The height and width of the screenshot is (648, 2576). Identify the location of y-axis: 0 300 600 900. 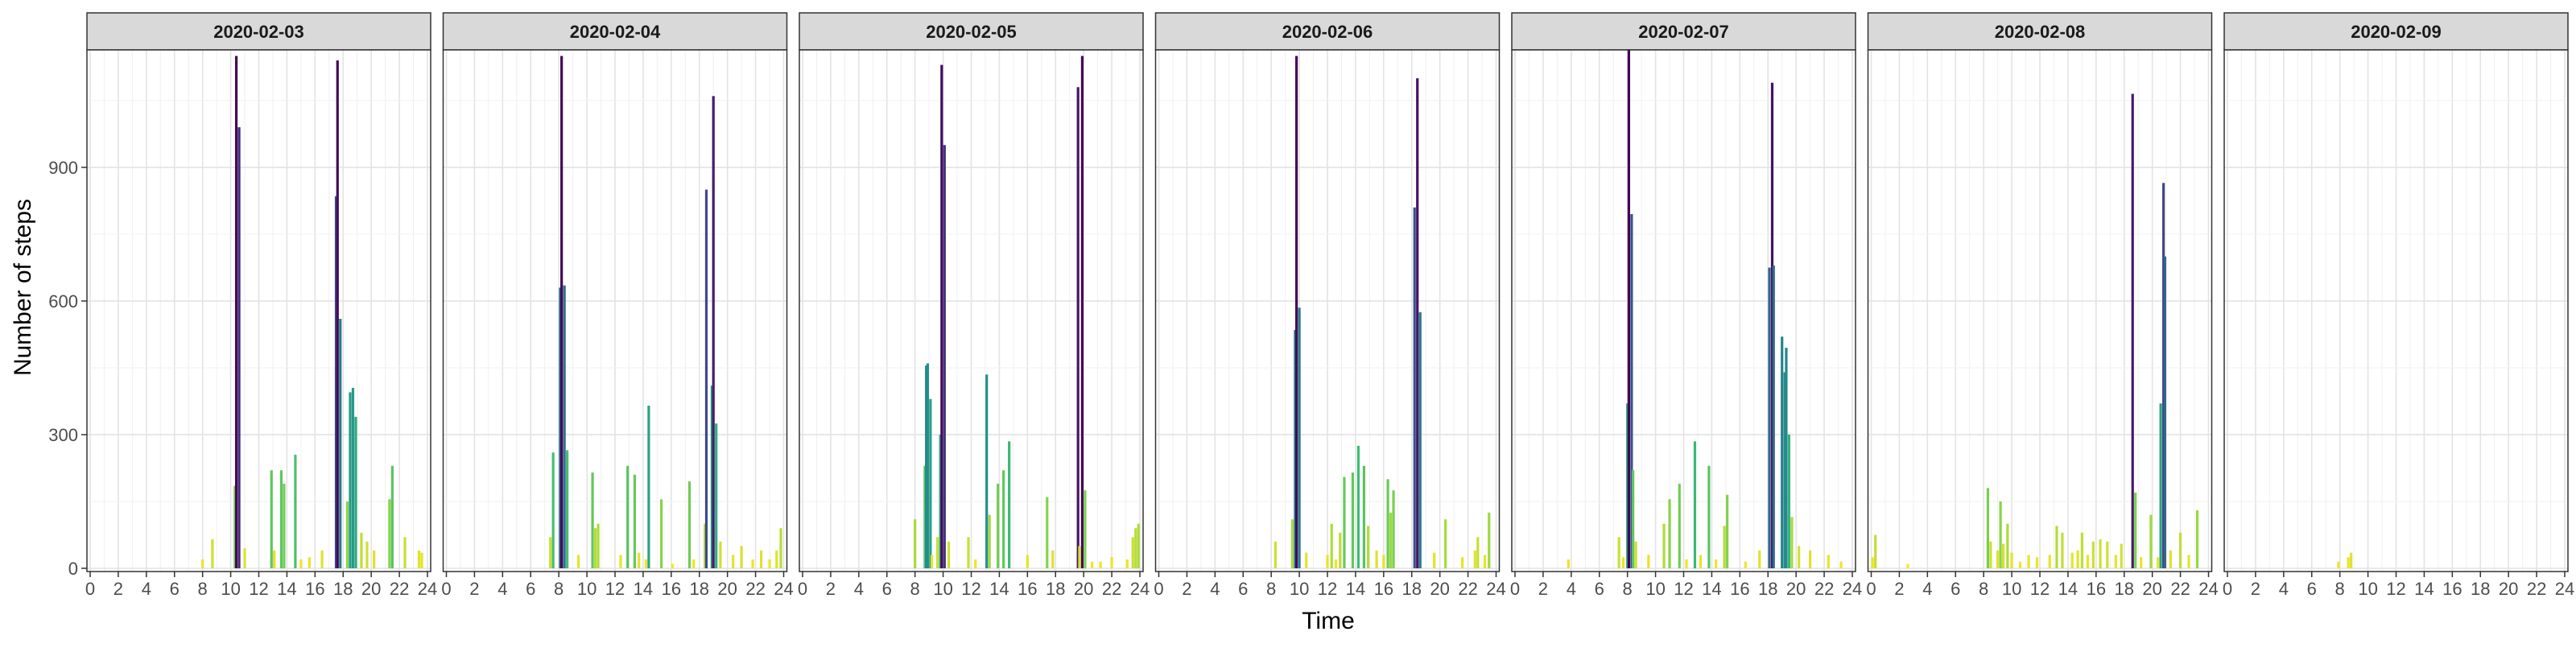
(67, 369).